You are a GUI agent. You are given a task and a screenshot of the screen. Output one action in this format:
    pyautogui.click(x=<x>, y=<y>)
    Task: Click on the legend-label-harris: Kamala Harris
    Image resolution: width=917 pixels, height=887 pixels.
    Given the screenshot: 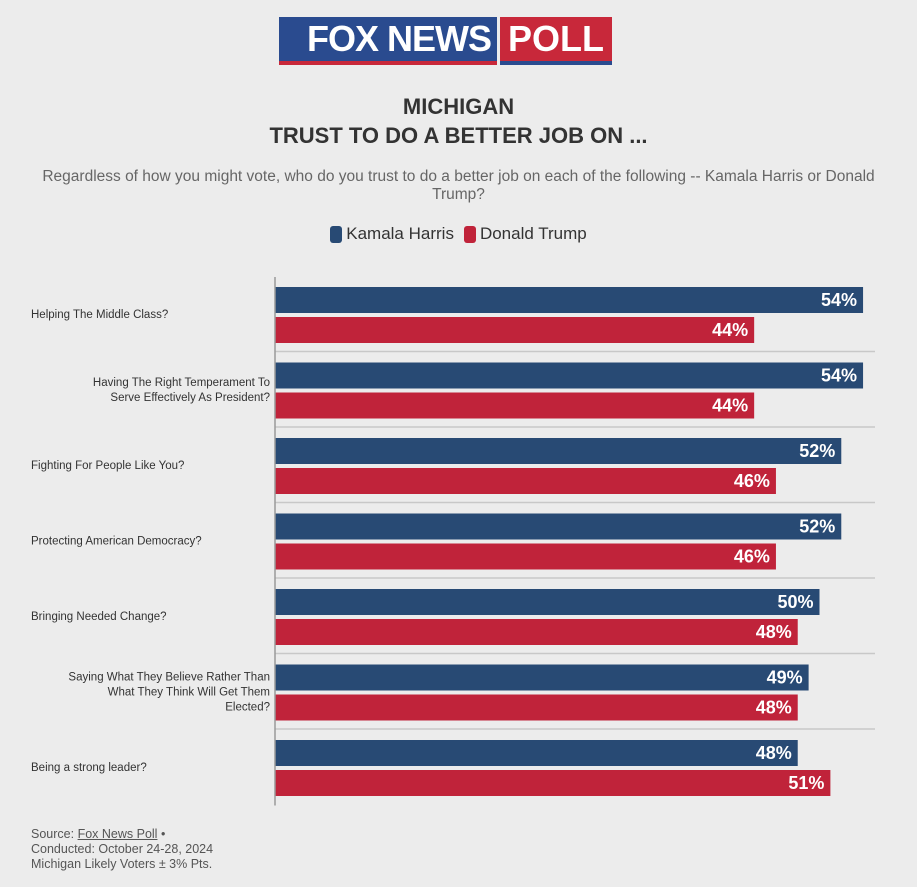 What is the action you would take?
    pyautogui.click(x=400, y=233)
    